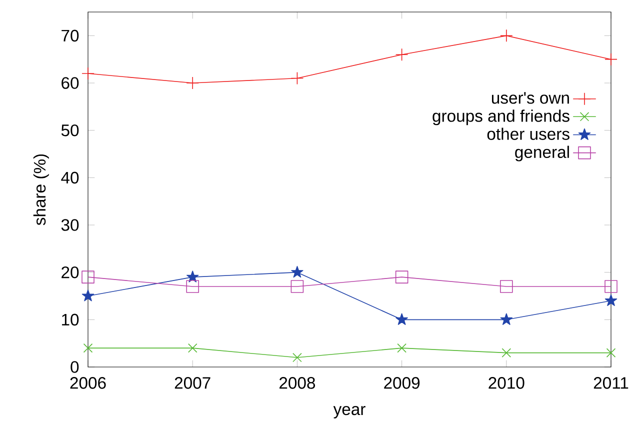  What do you see at coordinates (70, 272) in the screenshot?
I see `y-tick-label: 20` at bounding box center [70, 272].